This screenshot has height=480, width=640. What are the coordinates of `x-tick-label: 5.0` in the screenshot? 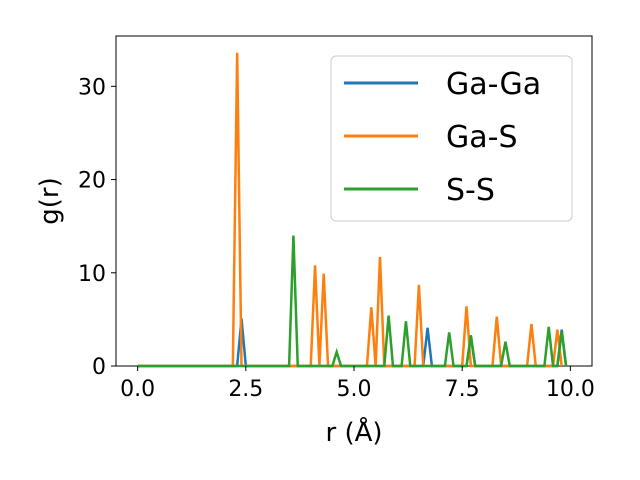 It's located at (354, 389).